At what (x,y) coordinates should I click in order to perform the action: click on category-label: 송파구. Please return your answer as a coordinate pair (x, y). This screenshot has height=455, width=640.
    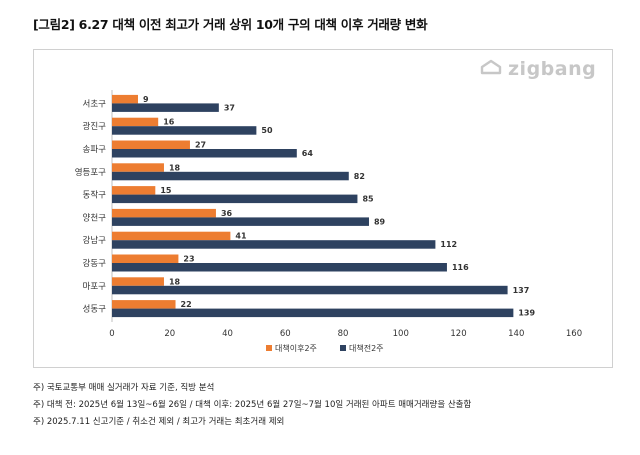
    Looking at the image, I should click on (95, 150).